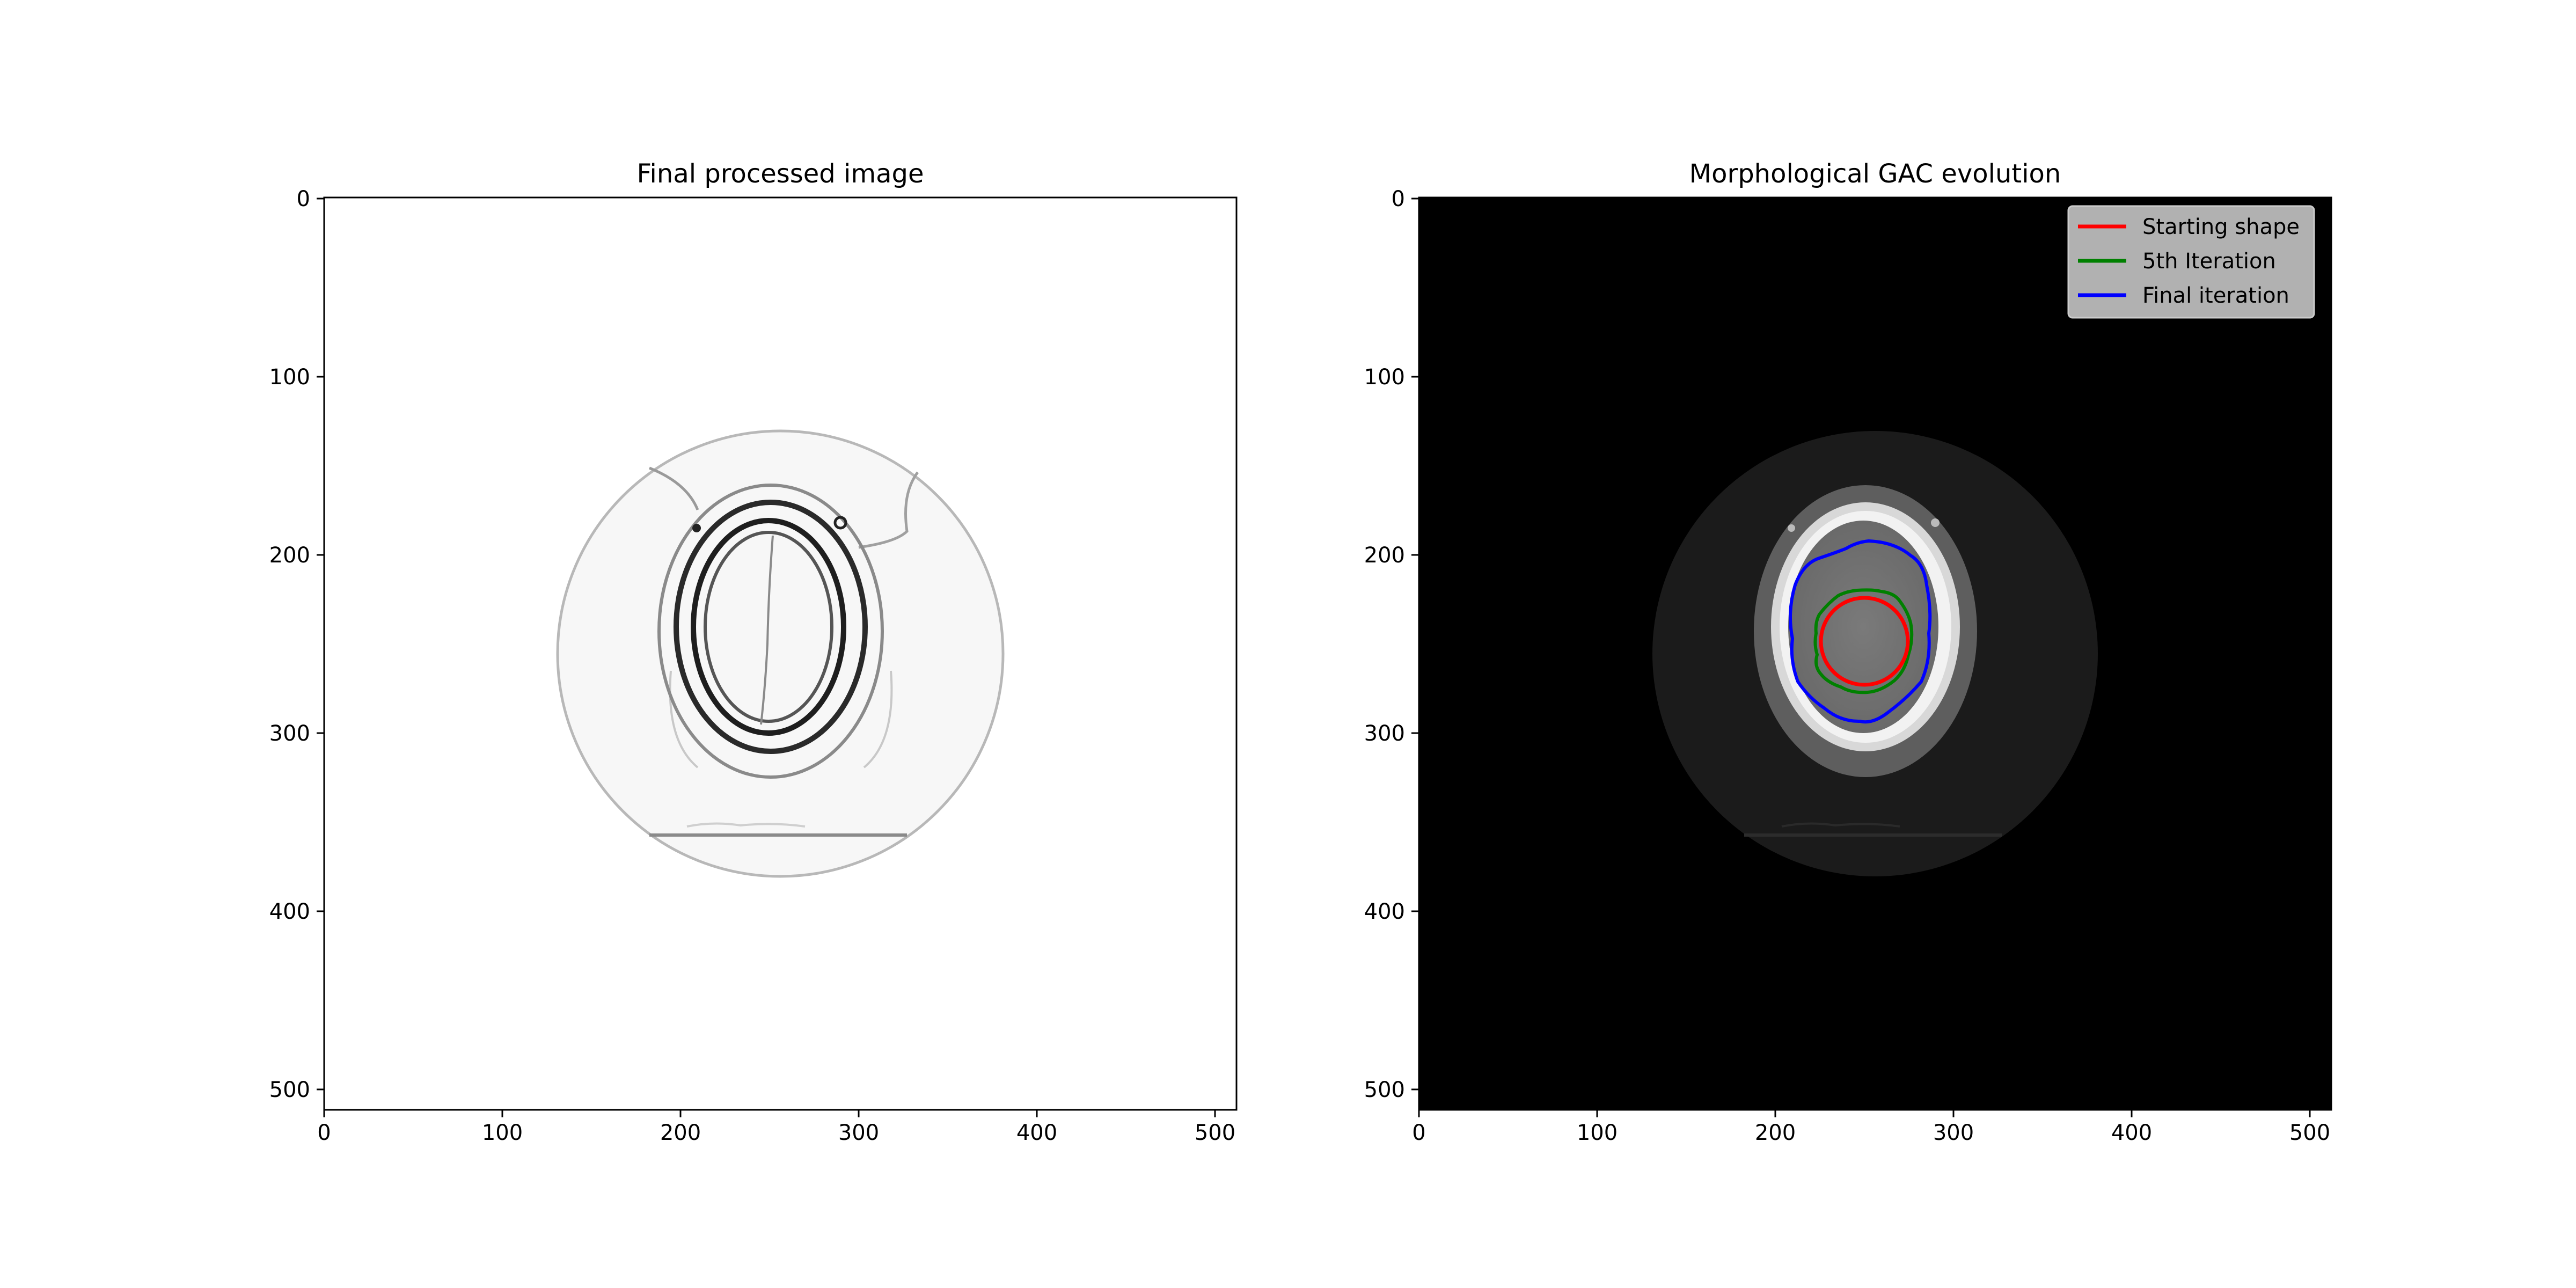 Image resolution: width=2576 pixels, height=1288 pixels. Describe the element at coordinates (289, 377) in the screenshot. I see `left-y-tick-label: 100` at that location.